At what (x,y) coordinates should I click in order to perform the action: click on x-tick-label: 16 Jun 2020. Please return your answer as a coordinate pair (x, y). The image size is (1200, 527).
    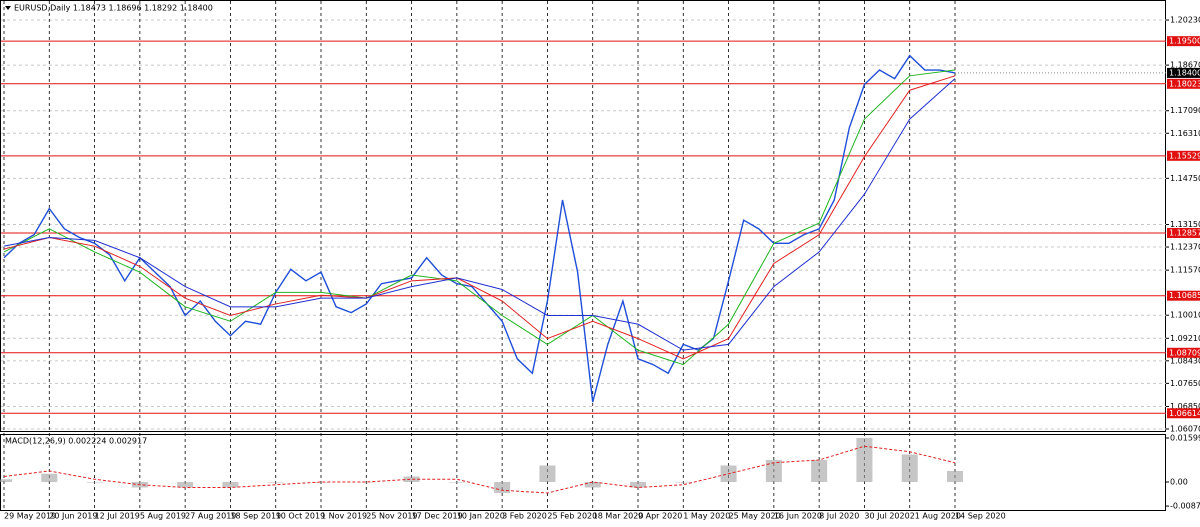
    Looking at the image, I should click on (798, 516).